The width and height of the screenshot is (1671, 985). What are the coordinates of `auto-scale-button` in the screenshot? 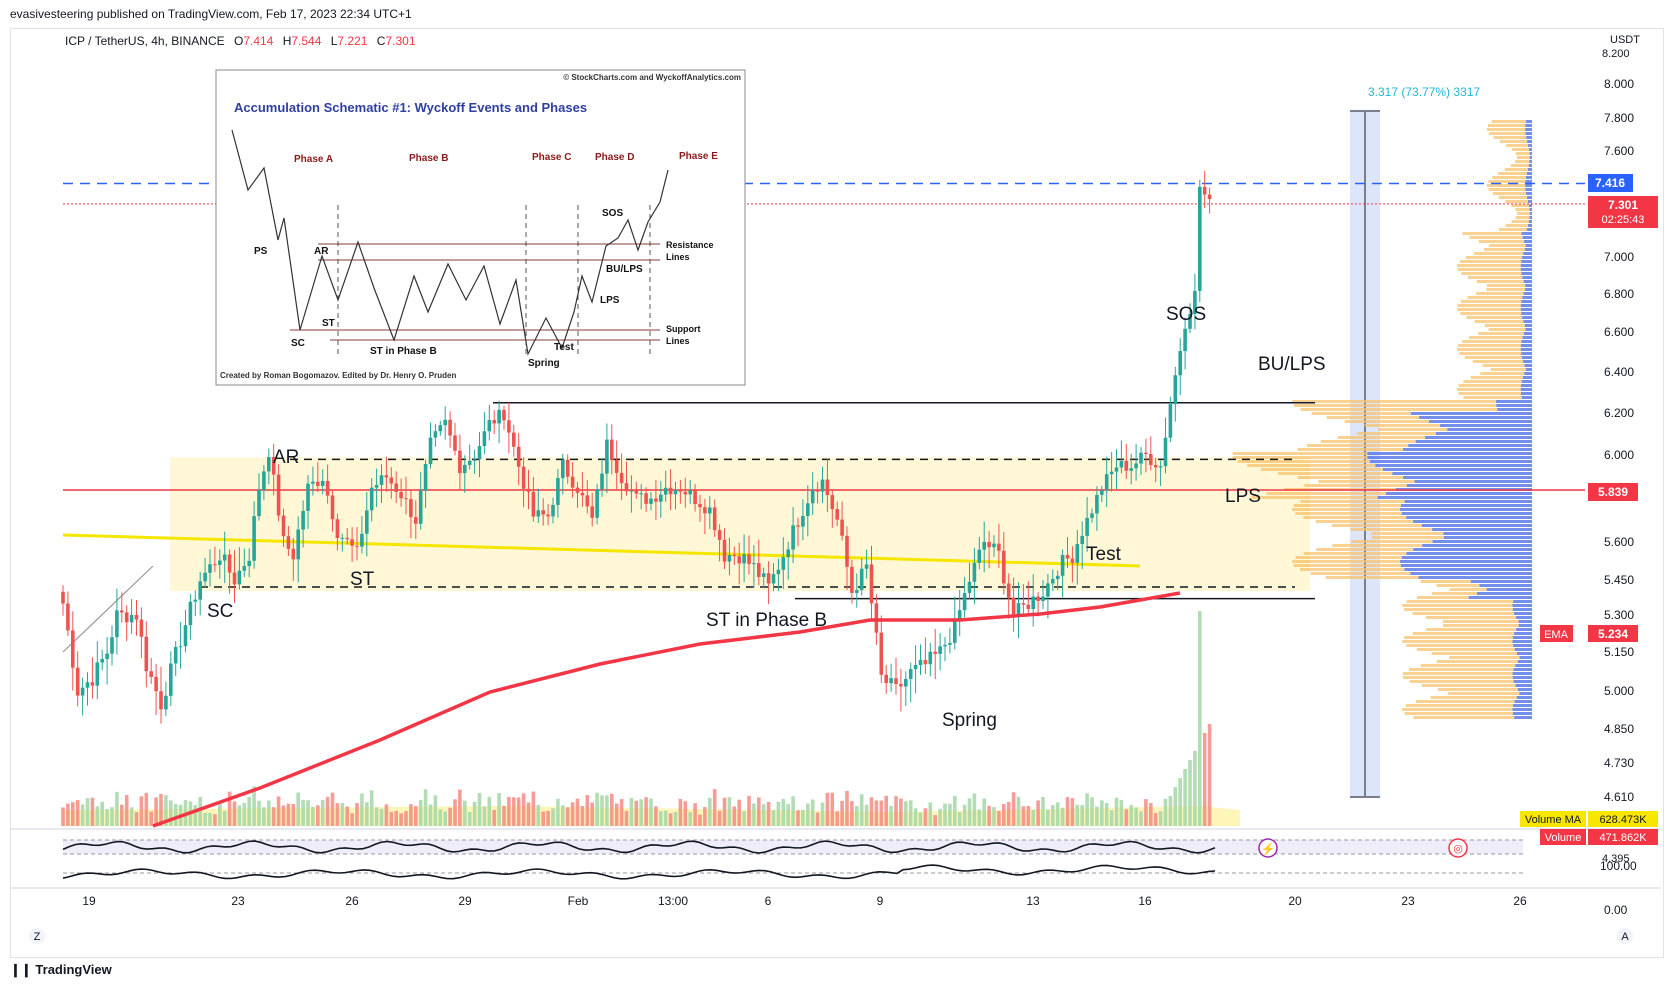 It's located at (1625, 936).